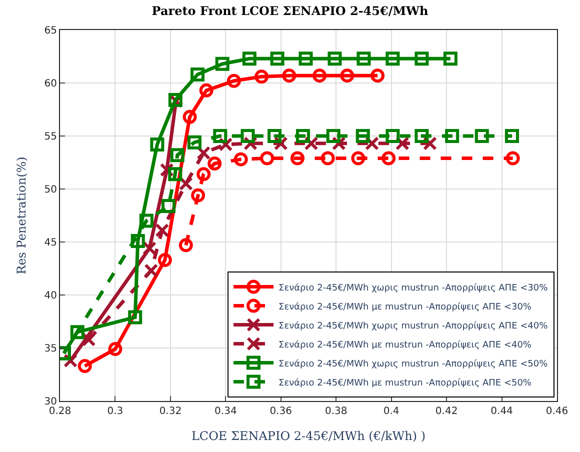 The height and width of the screenshot is (452, 580). What do you see at coordinates (50, 402) in the screenshot?
I see `y-tick-label: 30` at bounding box center [50, 402].